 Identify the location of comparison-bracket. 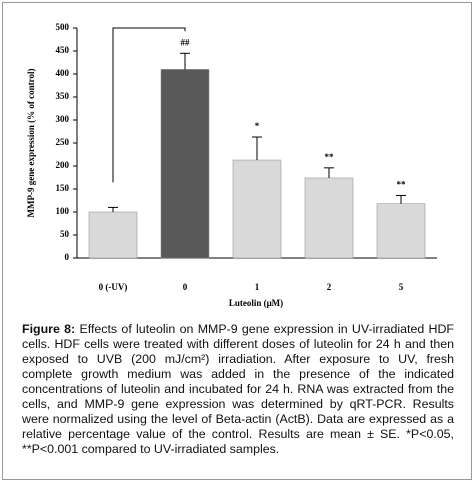
(149, 105).